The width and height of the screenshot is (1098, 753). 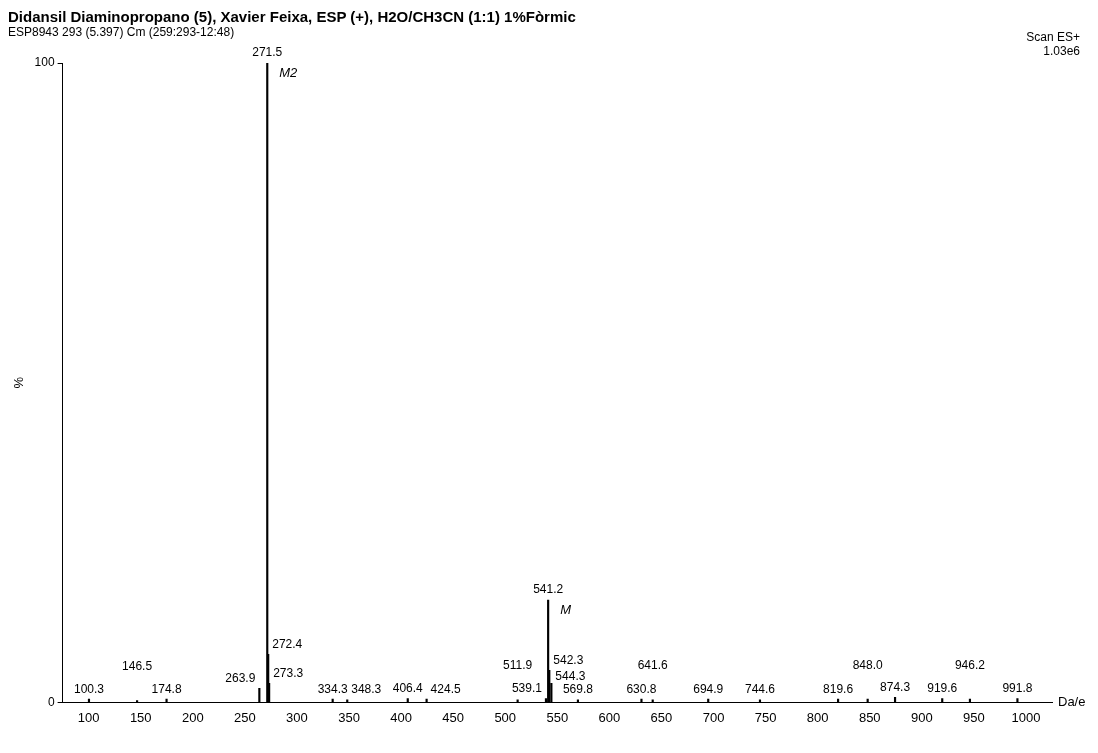 I want to click on annotation: 272.4, so click(x=287, y=643).